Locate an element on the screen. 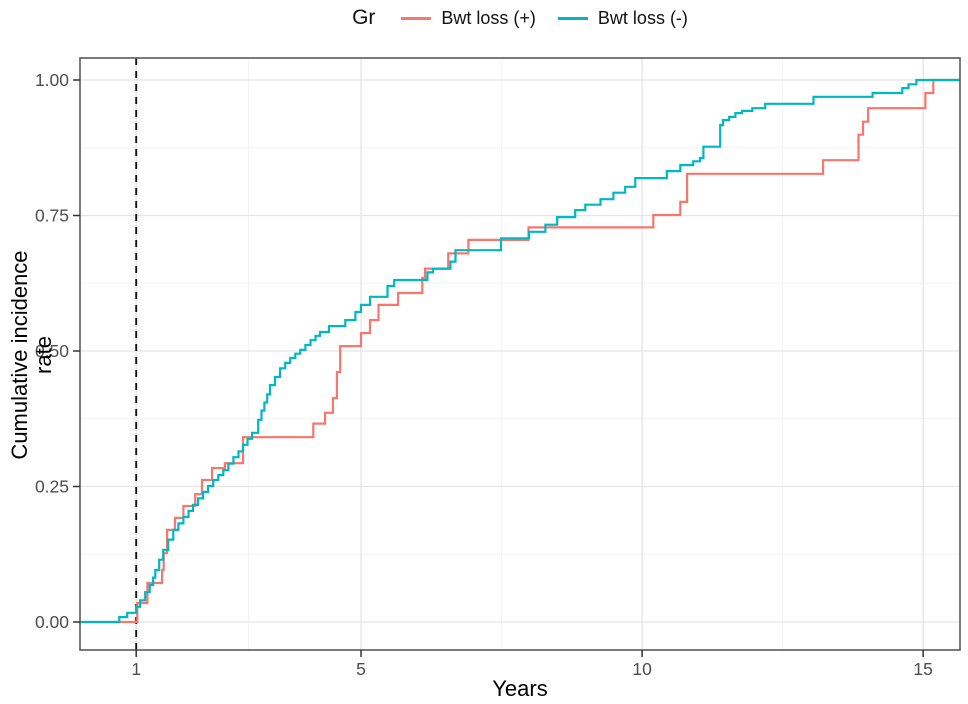  legend-entry-bwt-loss-minus: Bwt loss (-) is located at coordinates (622, 18).